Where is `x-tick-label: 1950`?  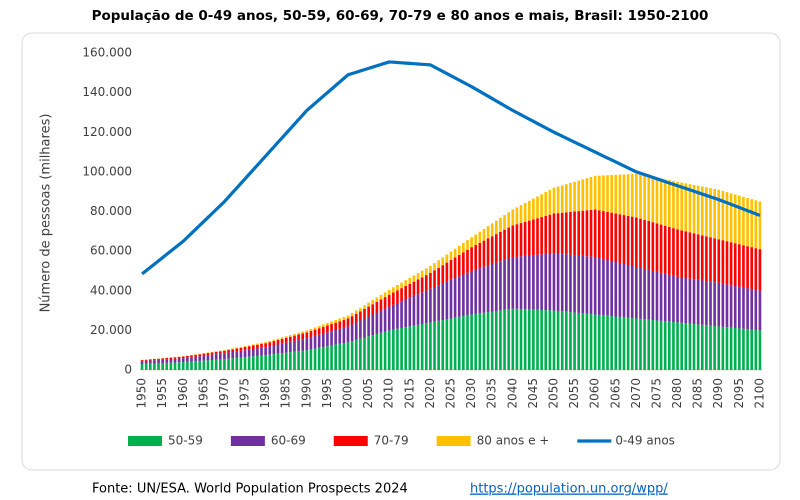 x-tick-label: 1950 is located at coordinates (142, 393).